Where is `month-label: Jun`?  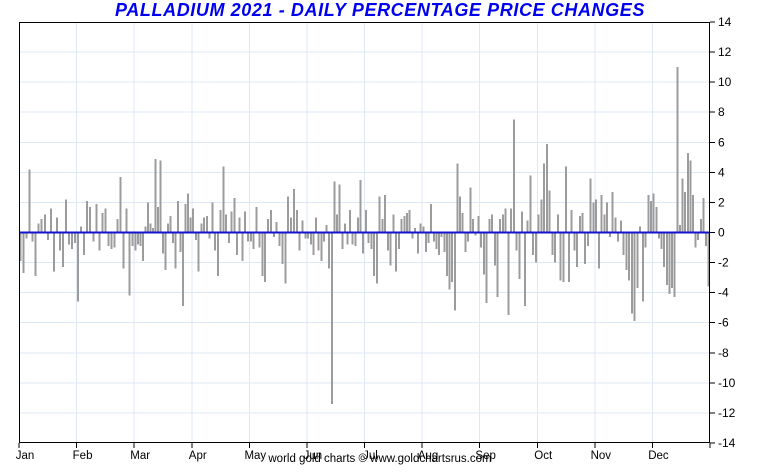 month-label: Jun is located at coordinates (313, 456).